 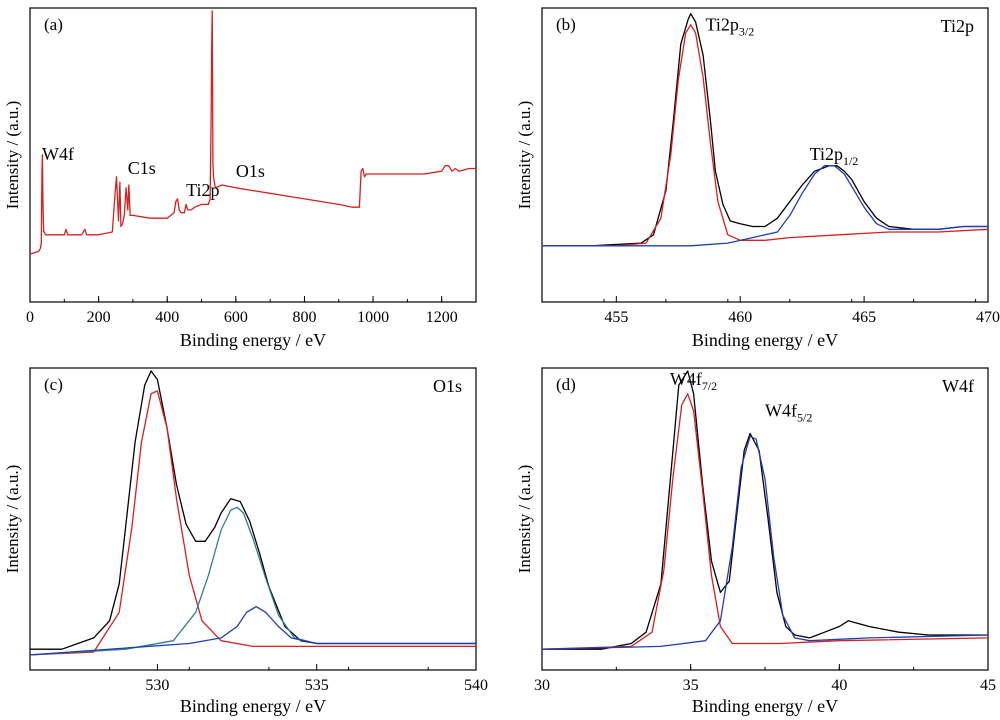 What do you see at coordinates (236, 317) in the screenshot?
I see `x-tick-label: 600` at bounding box center [236, 317].